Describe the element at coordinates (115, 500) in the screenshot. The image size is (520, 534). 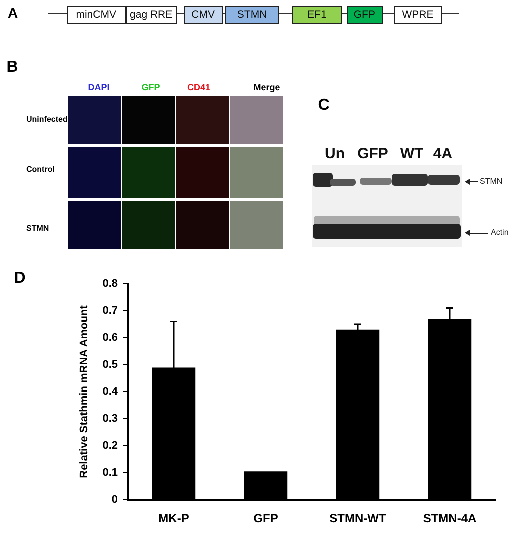
I see `y-tick-label: 0` at that location.